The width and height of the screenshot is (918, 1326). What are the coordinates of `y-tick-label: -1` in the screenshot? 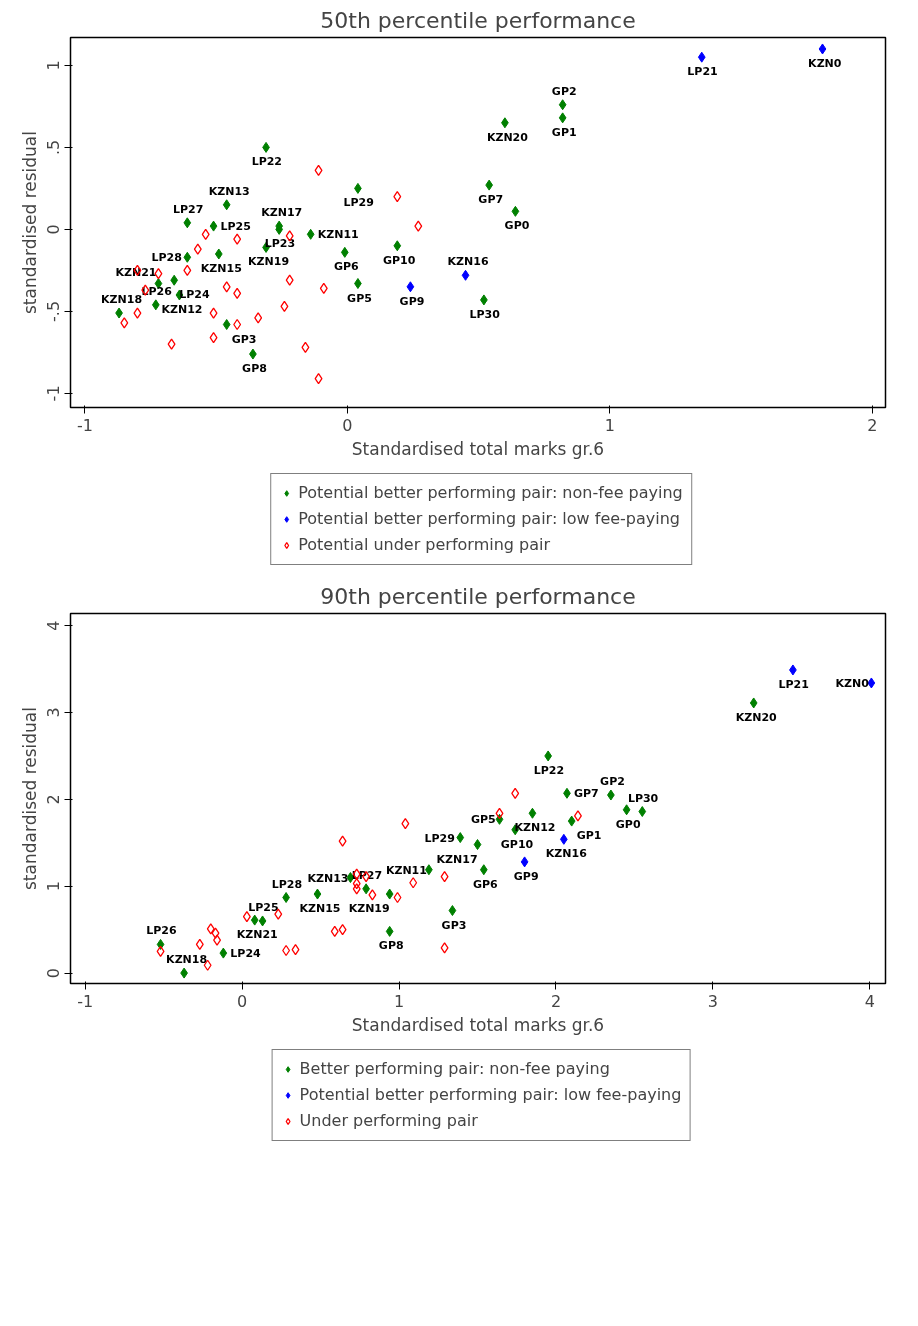 It's located at (54, 393).